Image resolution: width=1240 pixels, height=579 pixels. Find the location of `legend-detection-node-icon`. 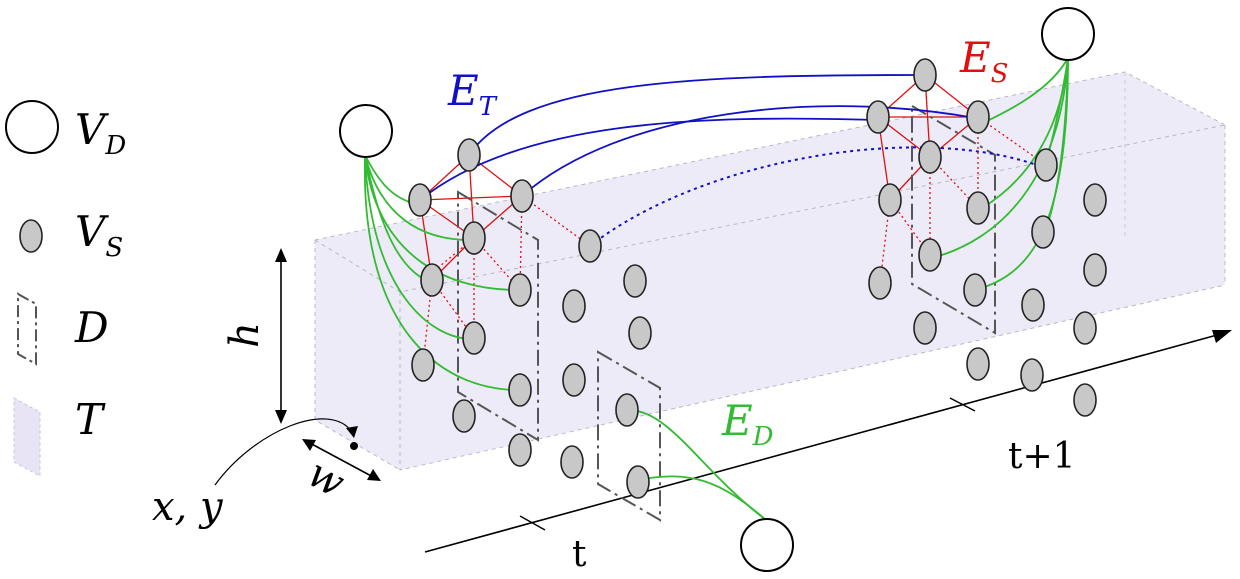

legend-detection-node-icon is located at coordinates (32, 127).